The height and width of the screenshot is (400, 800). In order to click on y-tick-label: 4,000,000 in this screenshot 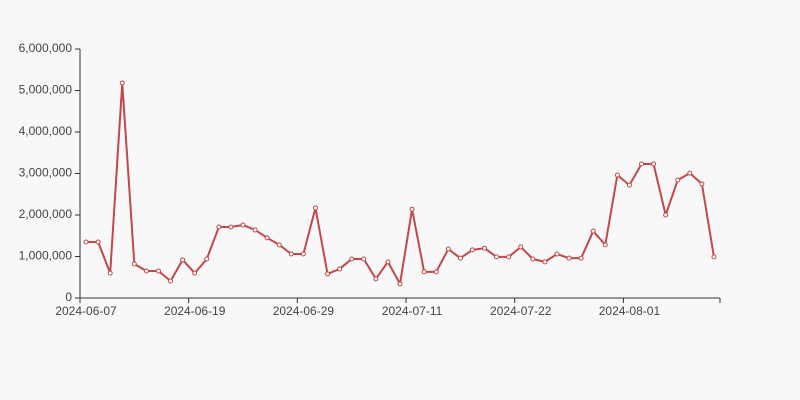, I will do `click(46, 131)`.